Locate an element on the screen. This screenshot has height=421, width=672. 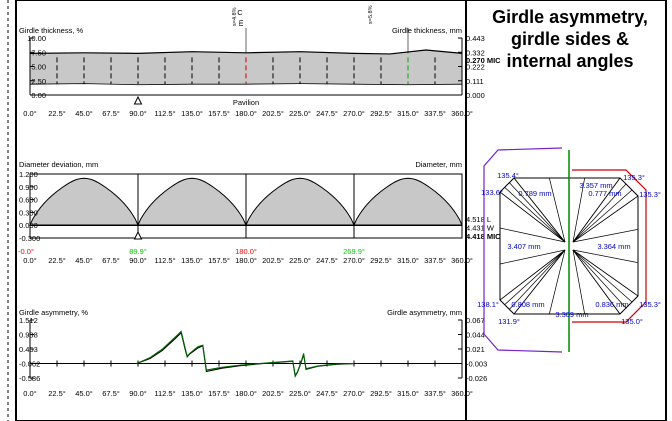
left-outline-trace is located at coordinates (523, 250).